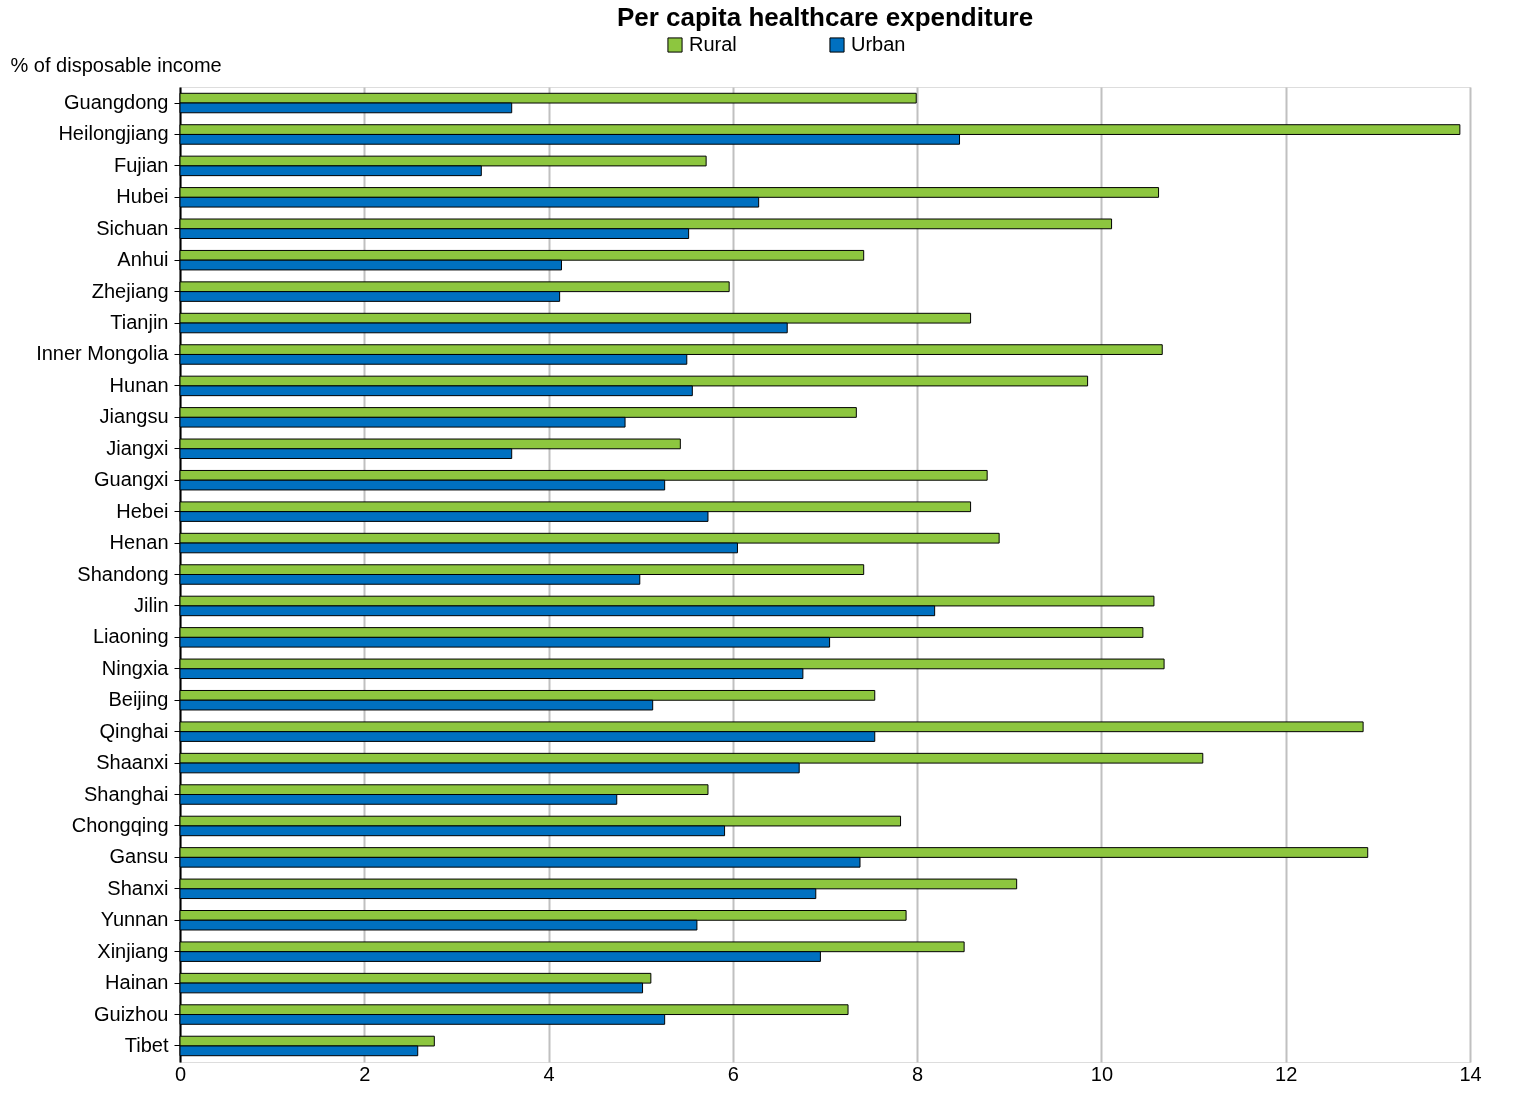  I want to click on y-tick-label: Shanxi, so click(138, 887).